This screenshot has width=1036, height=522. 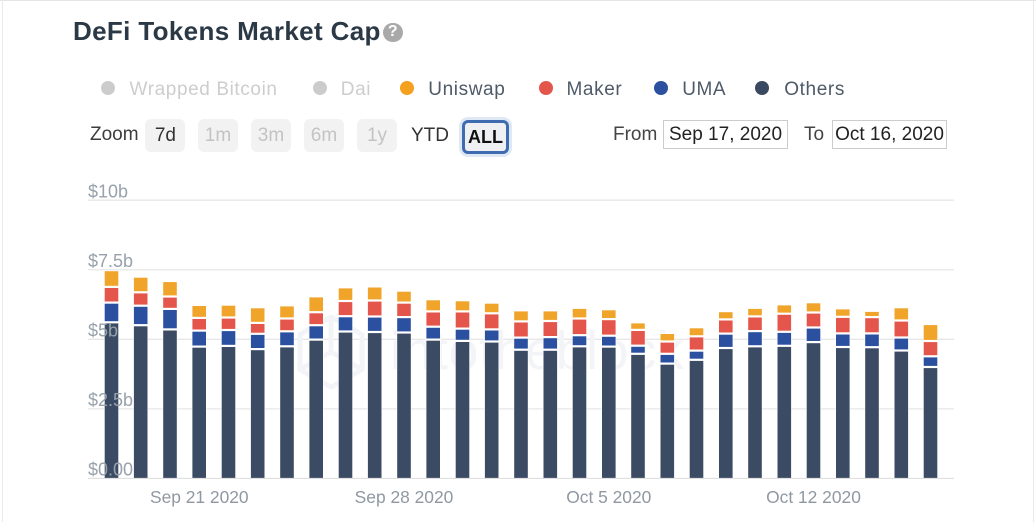 What do you see at coordinates (813, 497) in the screenshot?
I see `svg-text: Oct 12 2020` at bounding box center [813, 497].